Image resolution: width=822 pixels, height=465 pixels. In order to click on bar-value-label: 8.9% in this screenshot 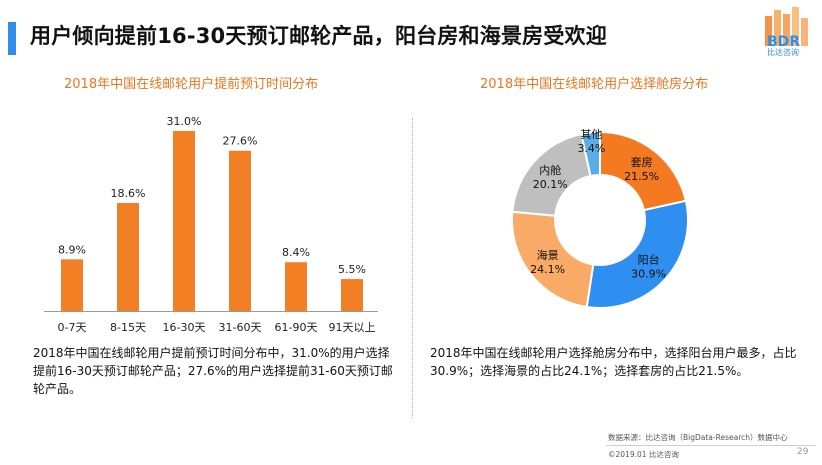, I will do `click(72, 249)`.